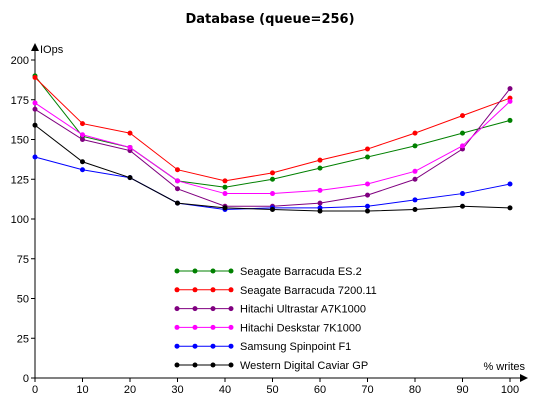 The width and height of the screenshot is (540, 405). I want to click on legend-item: Hitachi Ultrastar A7K1000, so click(270, 310).